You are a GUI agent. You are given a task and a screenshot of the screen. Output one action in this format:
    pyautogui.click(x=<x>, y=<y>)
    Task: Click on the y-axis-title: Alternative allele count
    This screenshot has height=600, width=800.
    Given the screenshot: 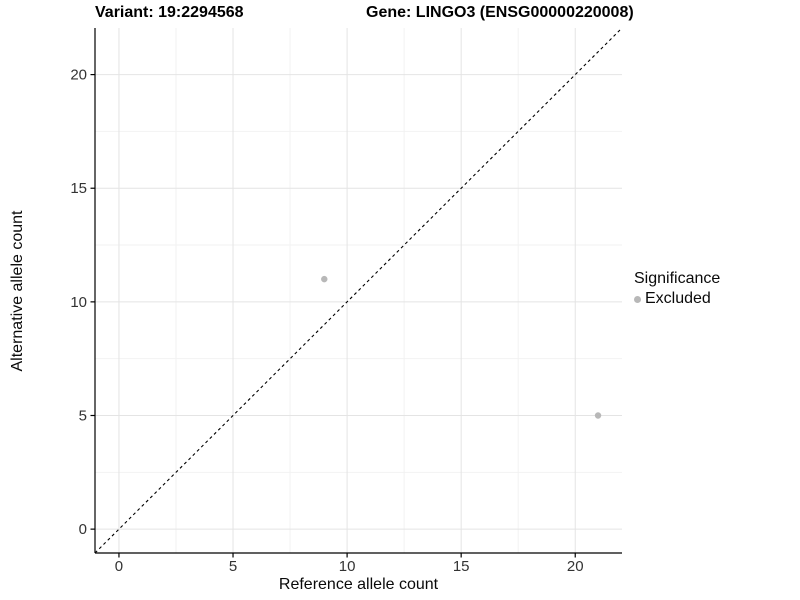 What is the action you would take?
    pyautogui.click(x=17, y=291)
    